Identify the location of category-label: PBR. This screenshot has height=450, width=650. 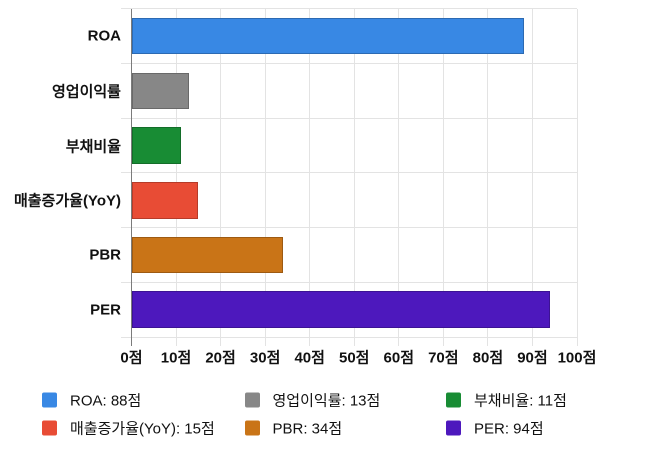
(105, 255).